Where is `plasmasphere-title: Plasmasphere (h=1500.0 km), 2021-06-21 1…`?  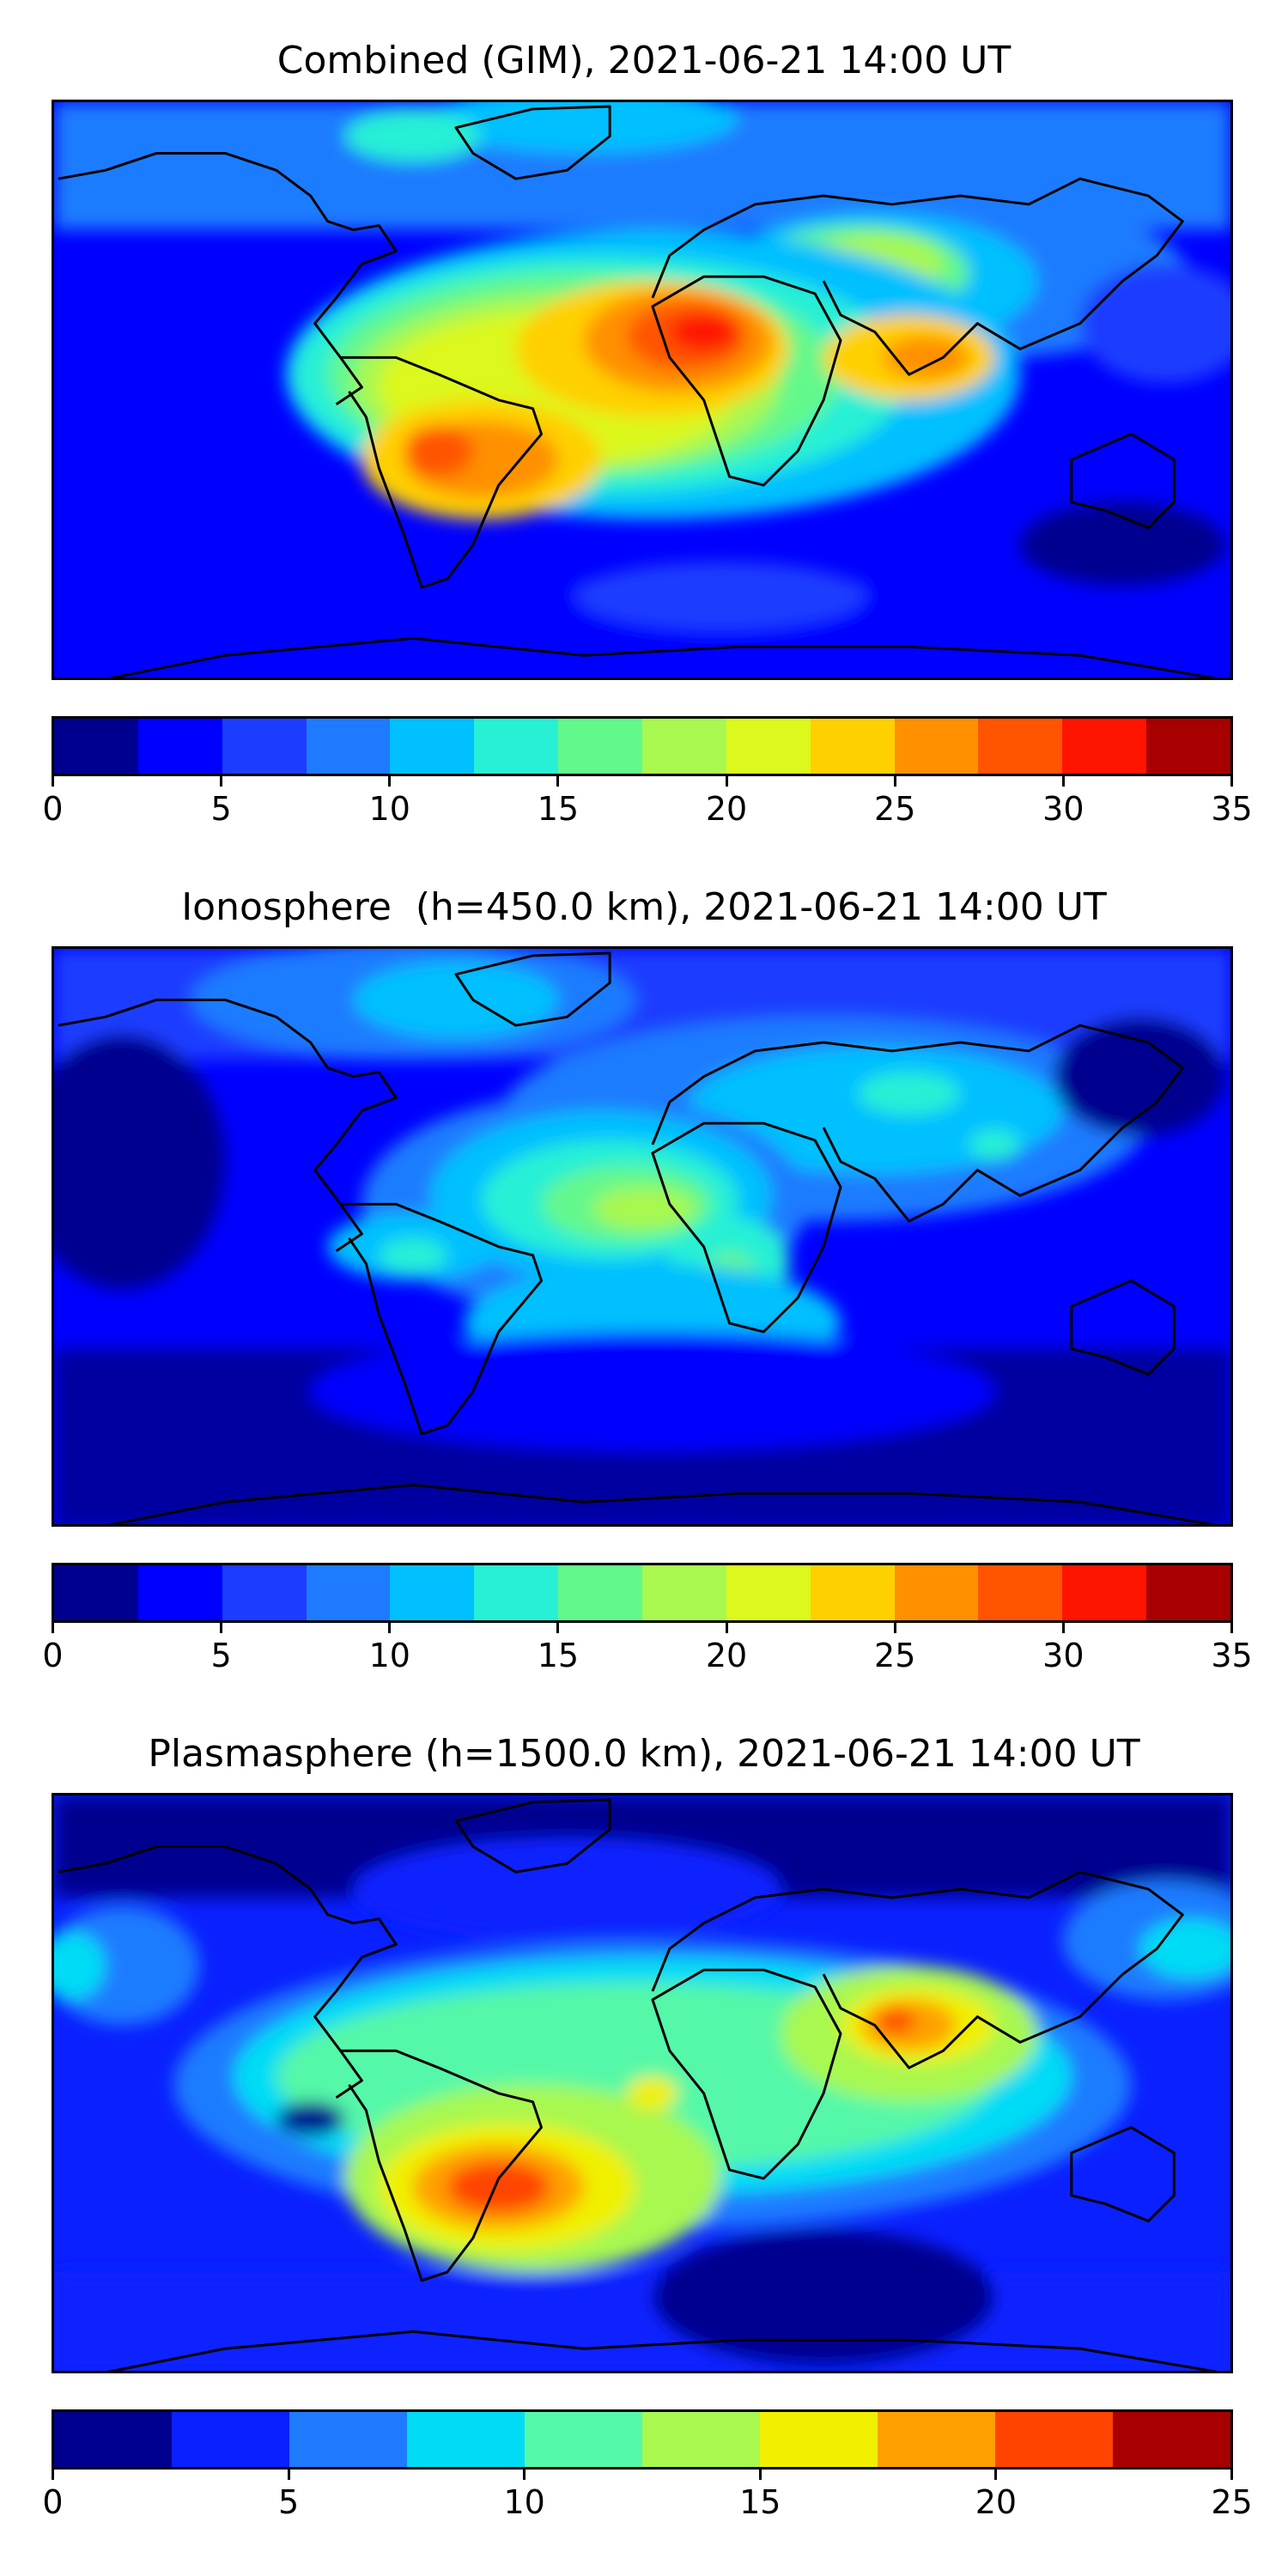
plasmasphere-title: Plasmasphere (h=1500.0 km), 2021-06-21 1… is located at coordinates (644, 1754).